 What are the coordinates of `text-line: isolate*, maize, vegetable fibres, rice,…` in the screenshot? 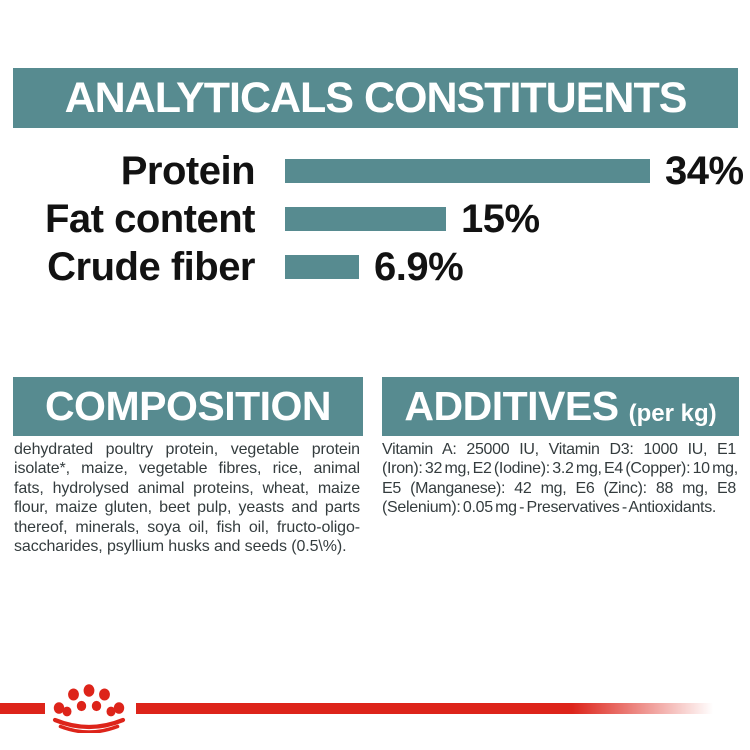 It's located at (187, 469).